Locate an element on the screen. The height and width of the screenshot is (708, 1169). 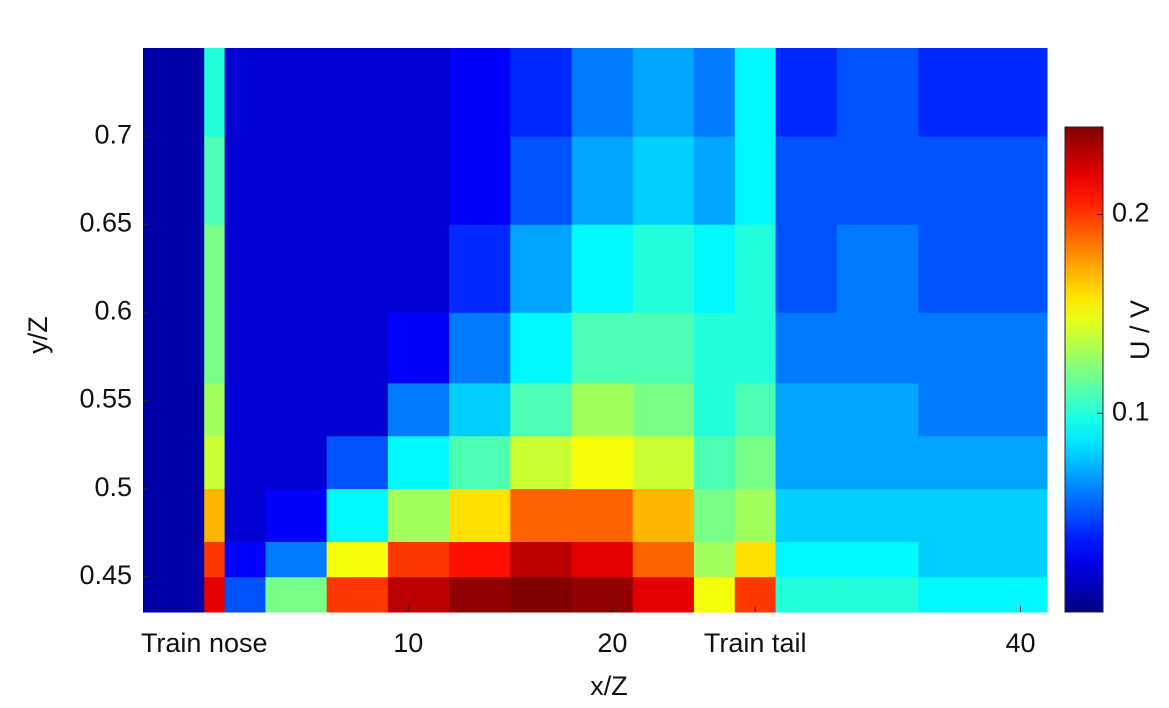
x-axis-title: x/Z is located at coordinates (609, 686).